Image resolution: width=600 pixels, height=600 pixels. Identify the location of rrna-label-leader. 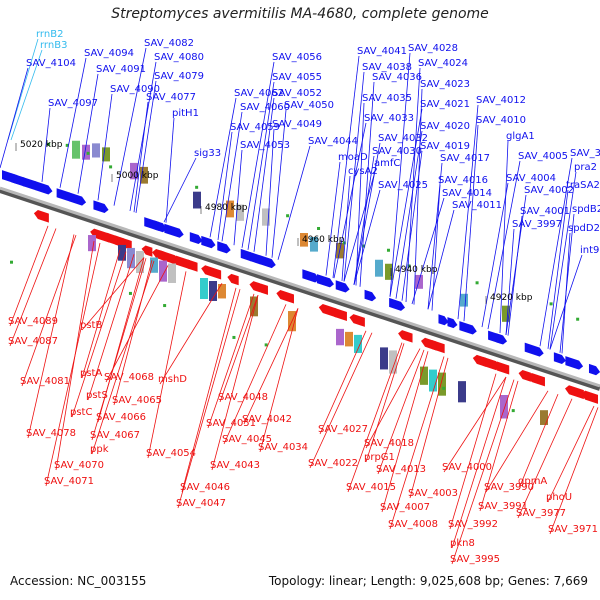
(23, 89).